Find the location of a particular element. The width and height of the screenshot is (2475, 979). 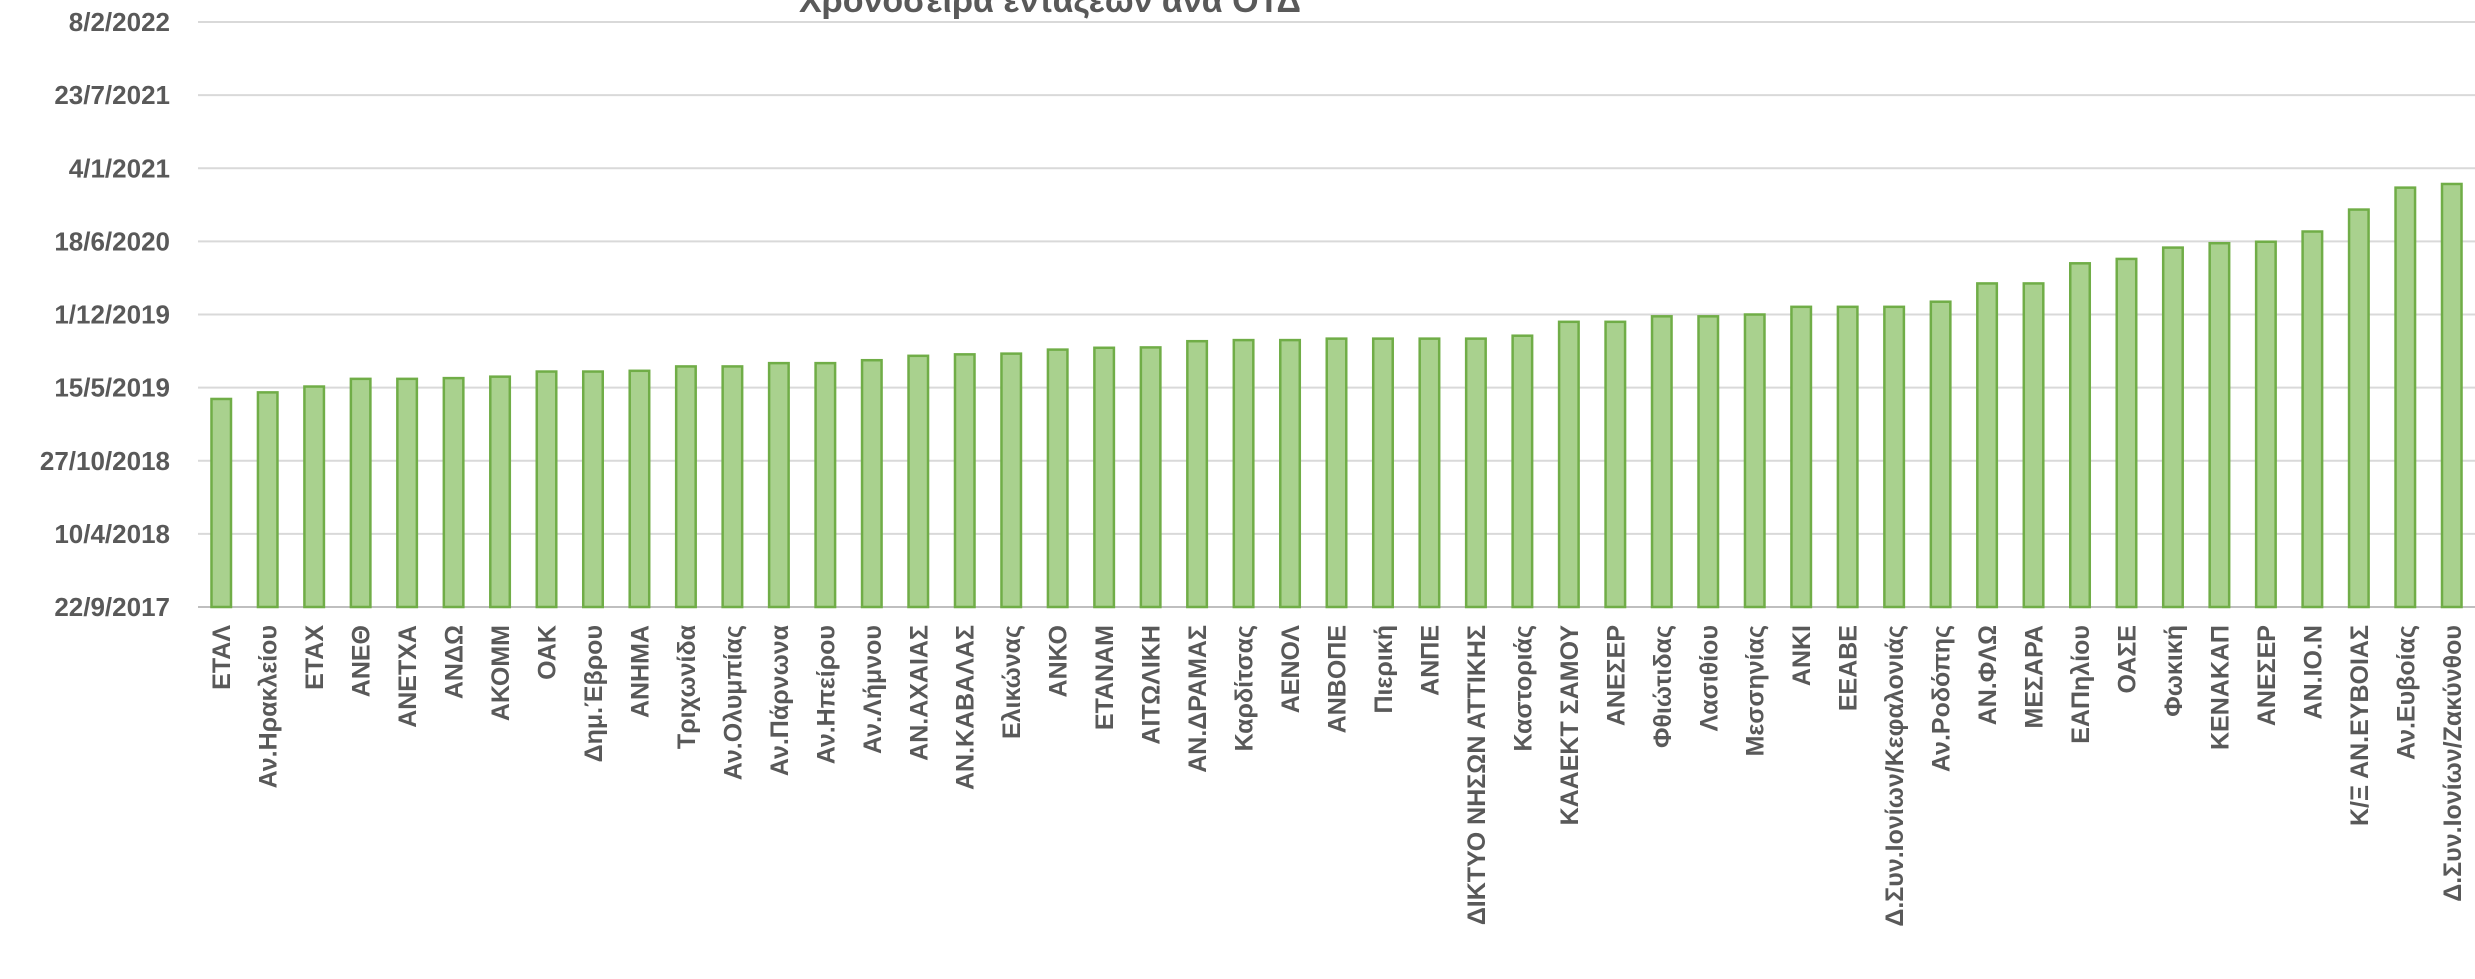

y-tick-label: 27/10/2018 is located at coordinates (105, 461).